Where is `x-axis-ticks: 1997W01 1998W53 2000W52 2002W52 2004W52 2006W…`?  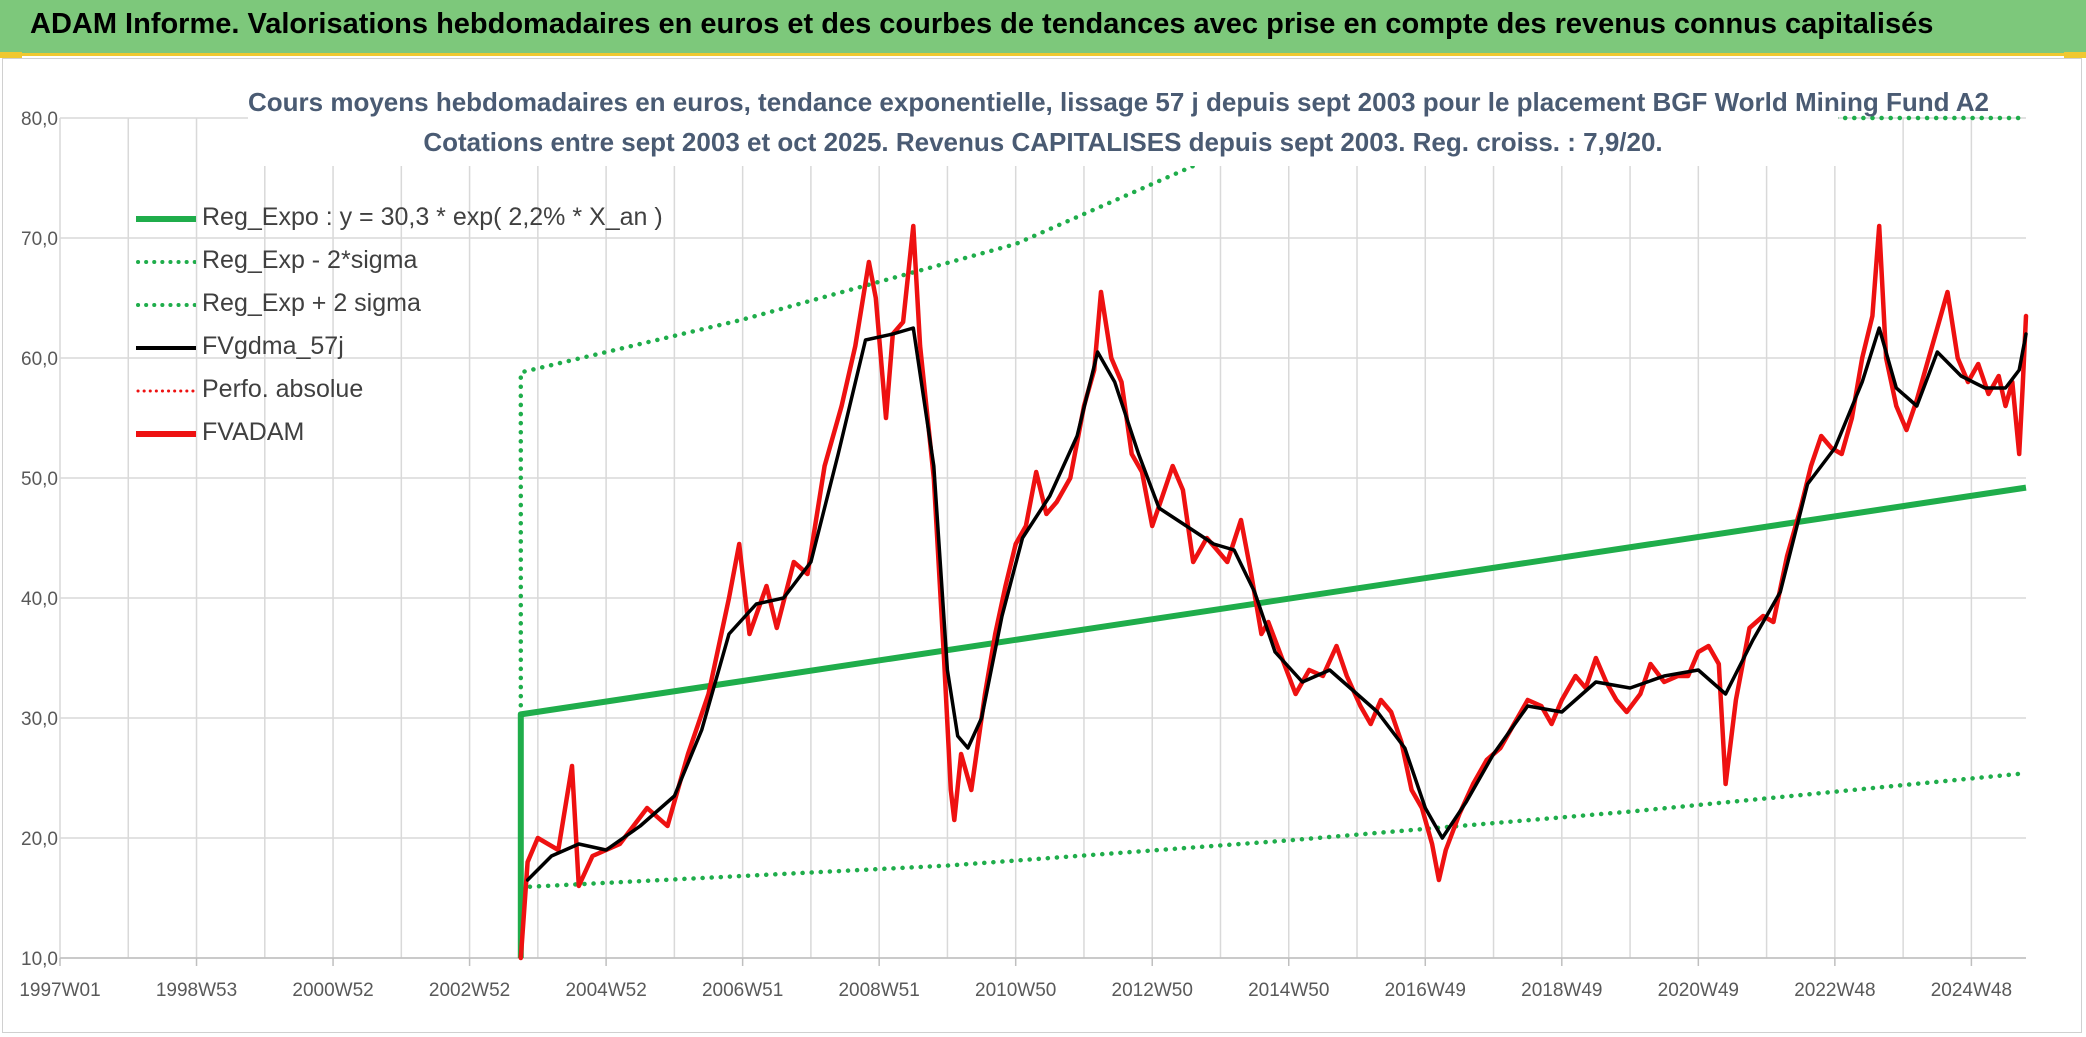 x-axis-ticks: 1997W01 1998W53 2000W52 2002W52 2004W52 2006W… is located at coordinates (1015, 979).